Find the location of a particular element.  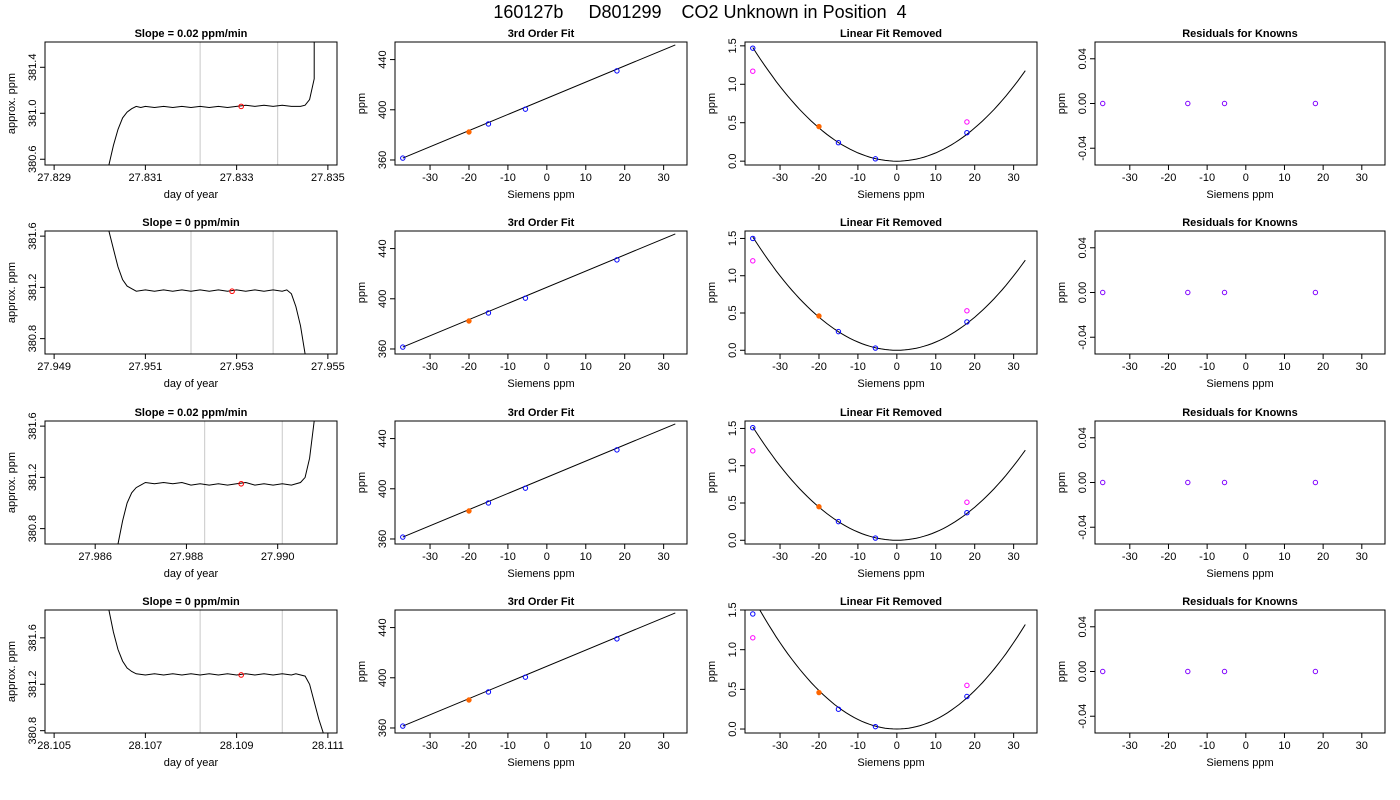

x-tick-label: 27.953 is located at coordinates (237, 367).